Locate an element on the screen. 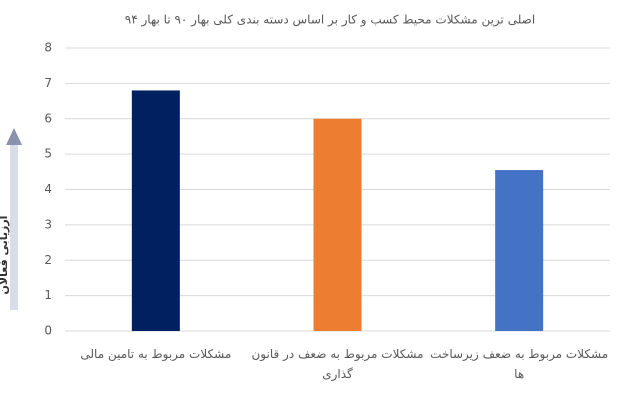 The height and width of the screenshot is (405, 635). y-tick-label: 2 is located at coordinates (48, 260).